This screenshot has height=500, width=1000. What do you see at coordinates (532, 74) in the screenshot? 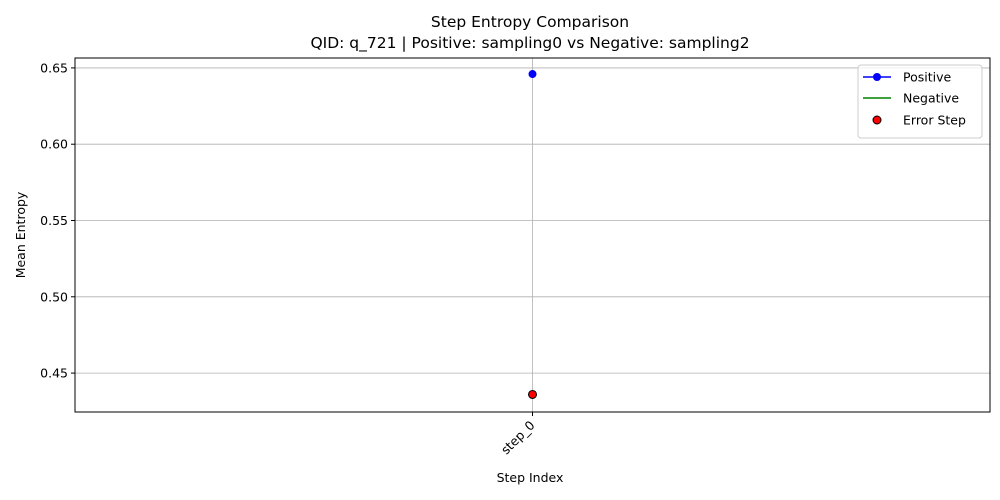
I see `point-positive` at bounding box center [532, 74].